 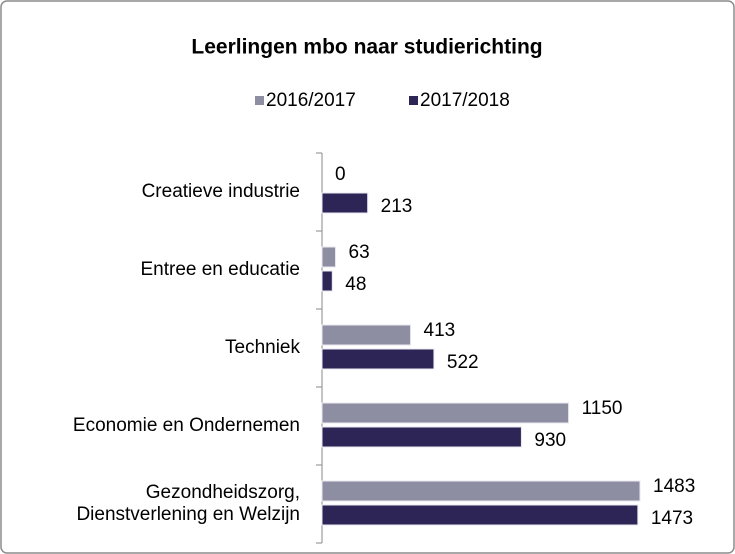 What do you see at coordinates (672, 518) in the screenshot?
I see `value-label: 1473` at bounding box center [672, 518].